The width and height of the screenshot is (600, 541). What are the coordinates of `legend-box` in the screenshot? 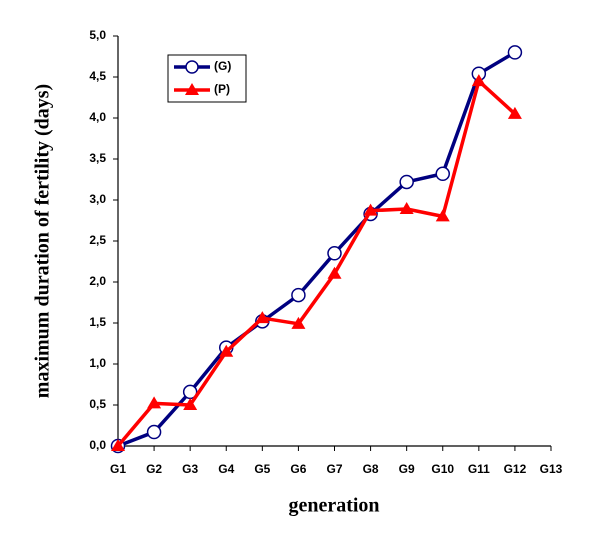 It's located at (207, 78).